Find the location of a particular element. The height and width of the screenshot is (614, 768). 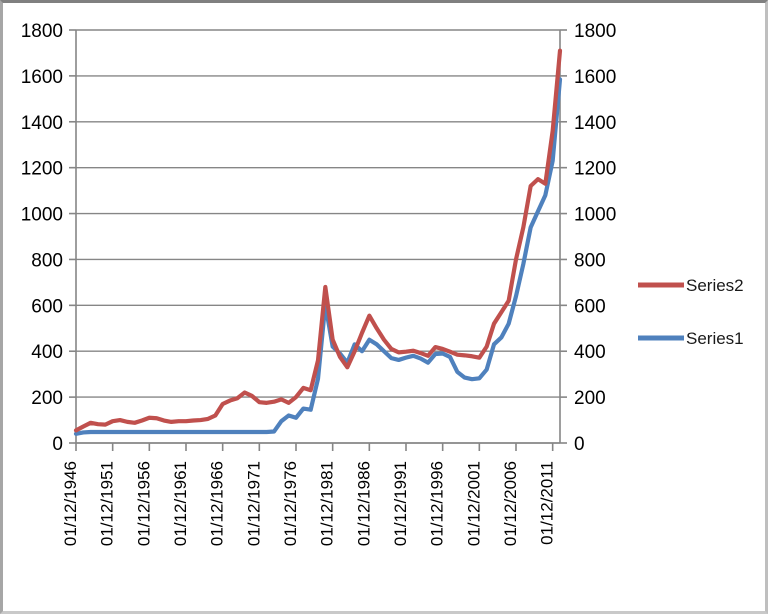

right-axis-tick-label: 200 is located at coordinates (590, 398).